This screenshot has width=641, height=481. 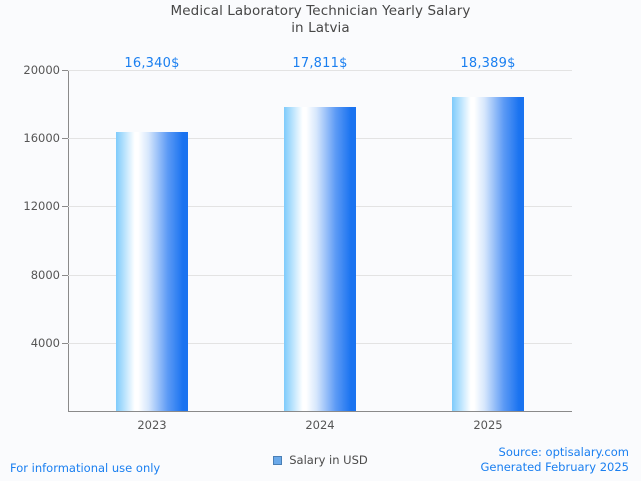 I want to click on legend-label-salary-in-usd: Salary in USD, so click(x=328, y=460).